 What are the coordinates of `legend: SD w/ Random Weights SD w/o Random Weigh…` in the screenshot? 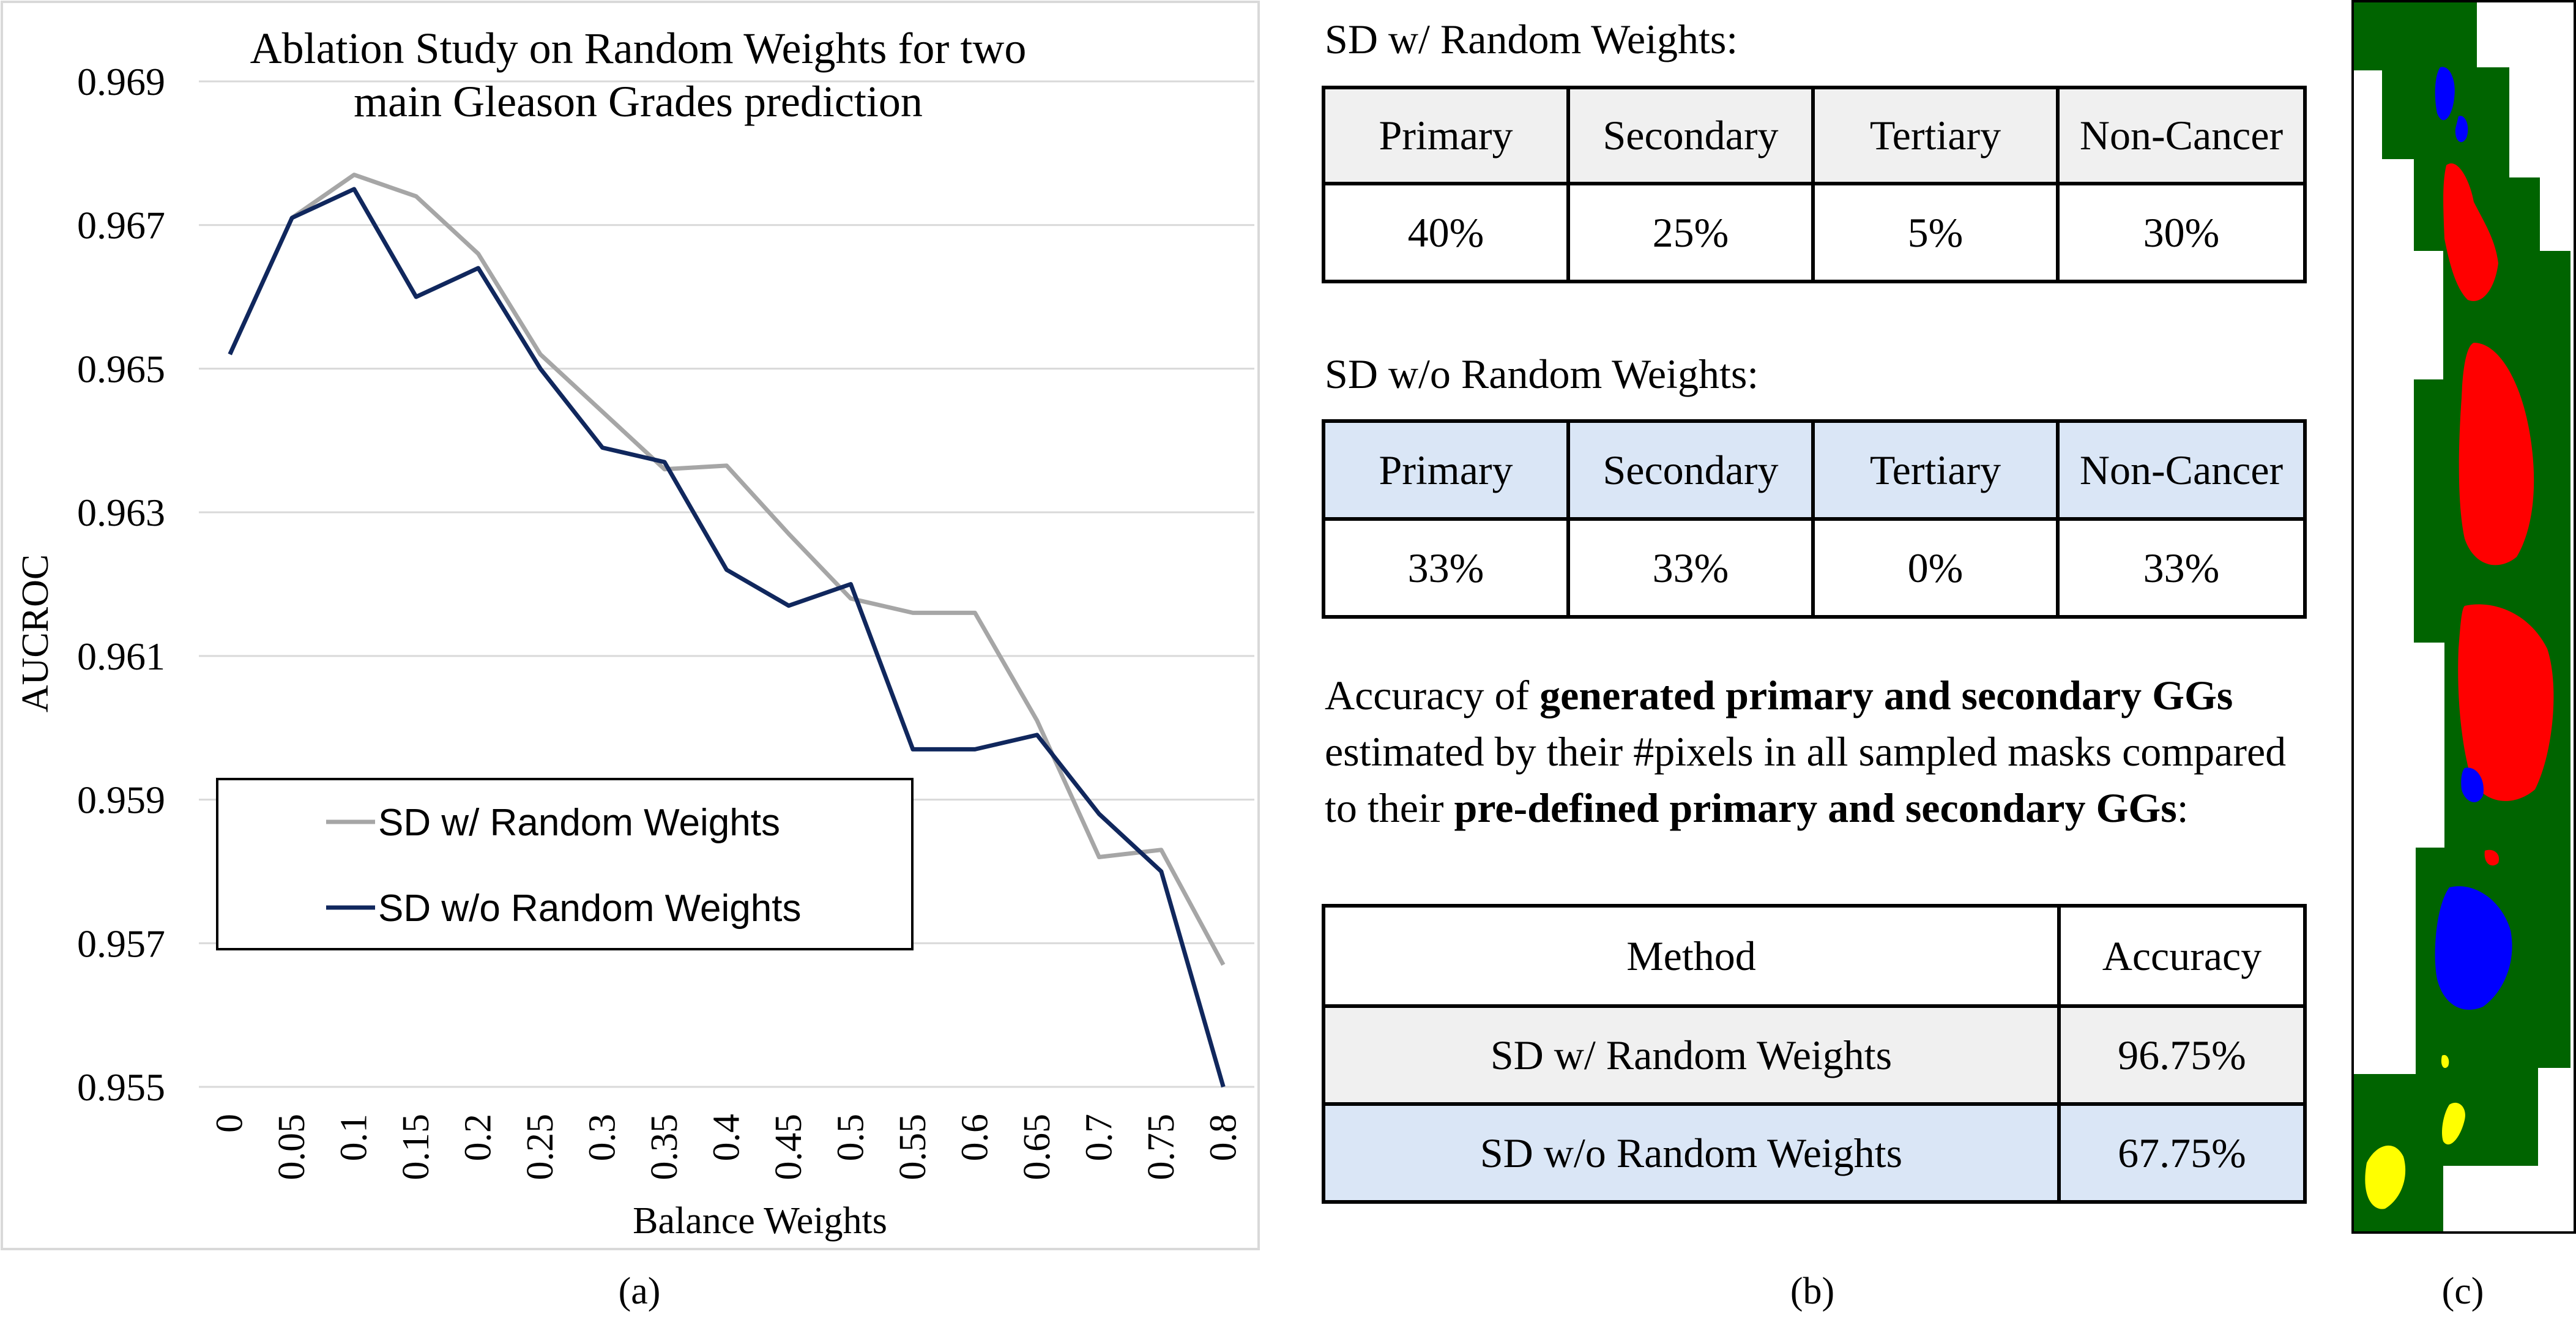 It's located at (565, 864).